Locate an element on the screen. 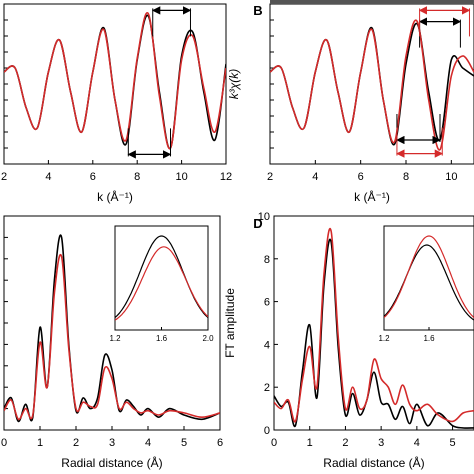 The image size is (474, 474). inset-c-inset: 1.2 1.6 2.0 is located at coordinates (161, 284).